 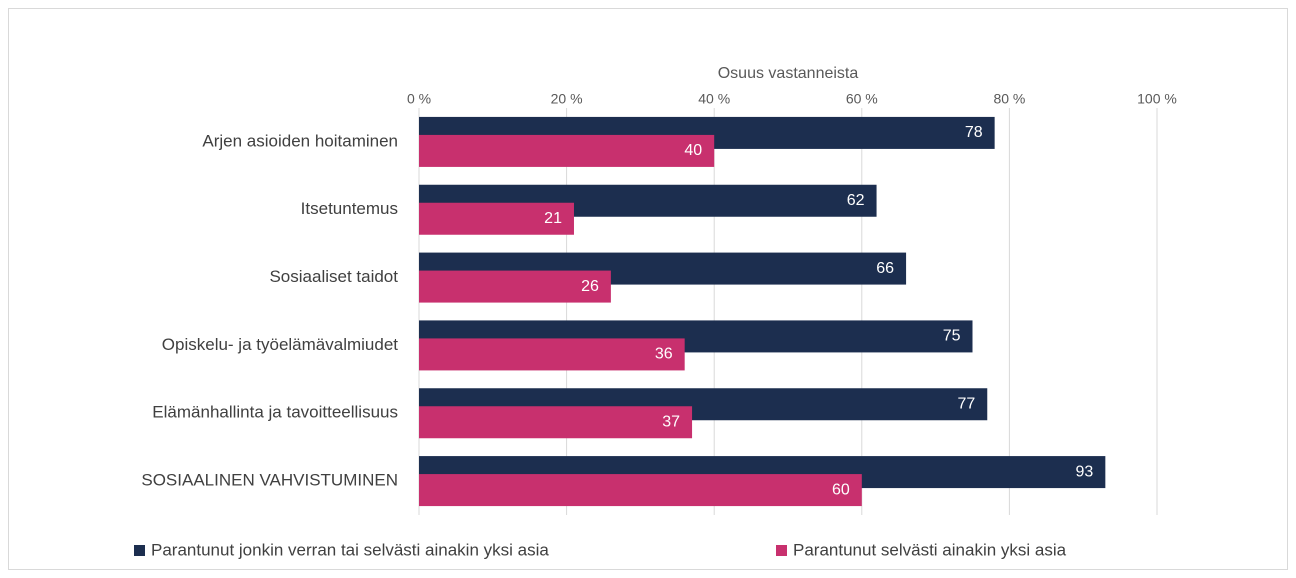 What do you see at coordinates (269, 480) in the screenshot?
I see `y-tick-label: SOSIAALINEN VAHVISTUMINEN` at bounding box center [269, 480].